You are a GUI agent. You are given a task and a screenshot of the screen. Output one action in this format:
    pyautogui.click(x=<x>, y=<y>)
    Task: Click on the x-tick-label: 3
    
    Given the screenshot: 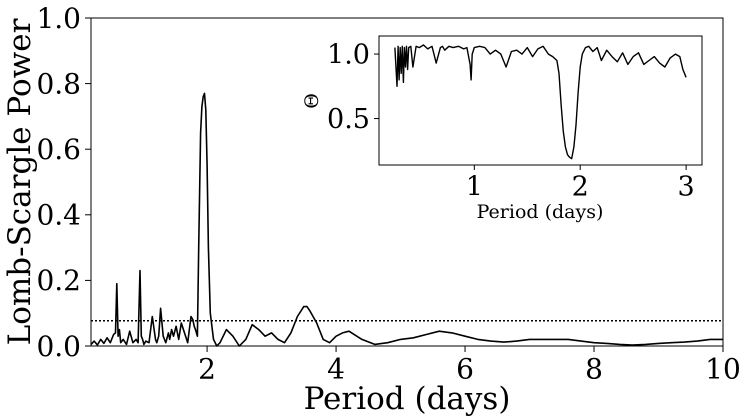 What is the action you would take?
    pyautogui.click(x=686, y=187)
    